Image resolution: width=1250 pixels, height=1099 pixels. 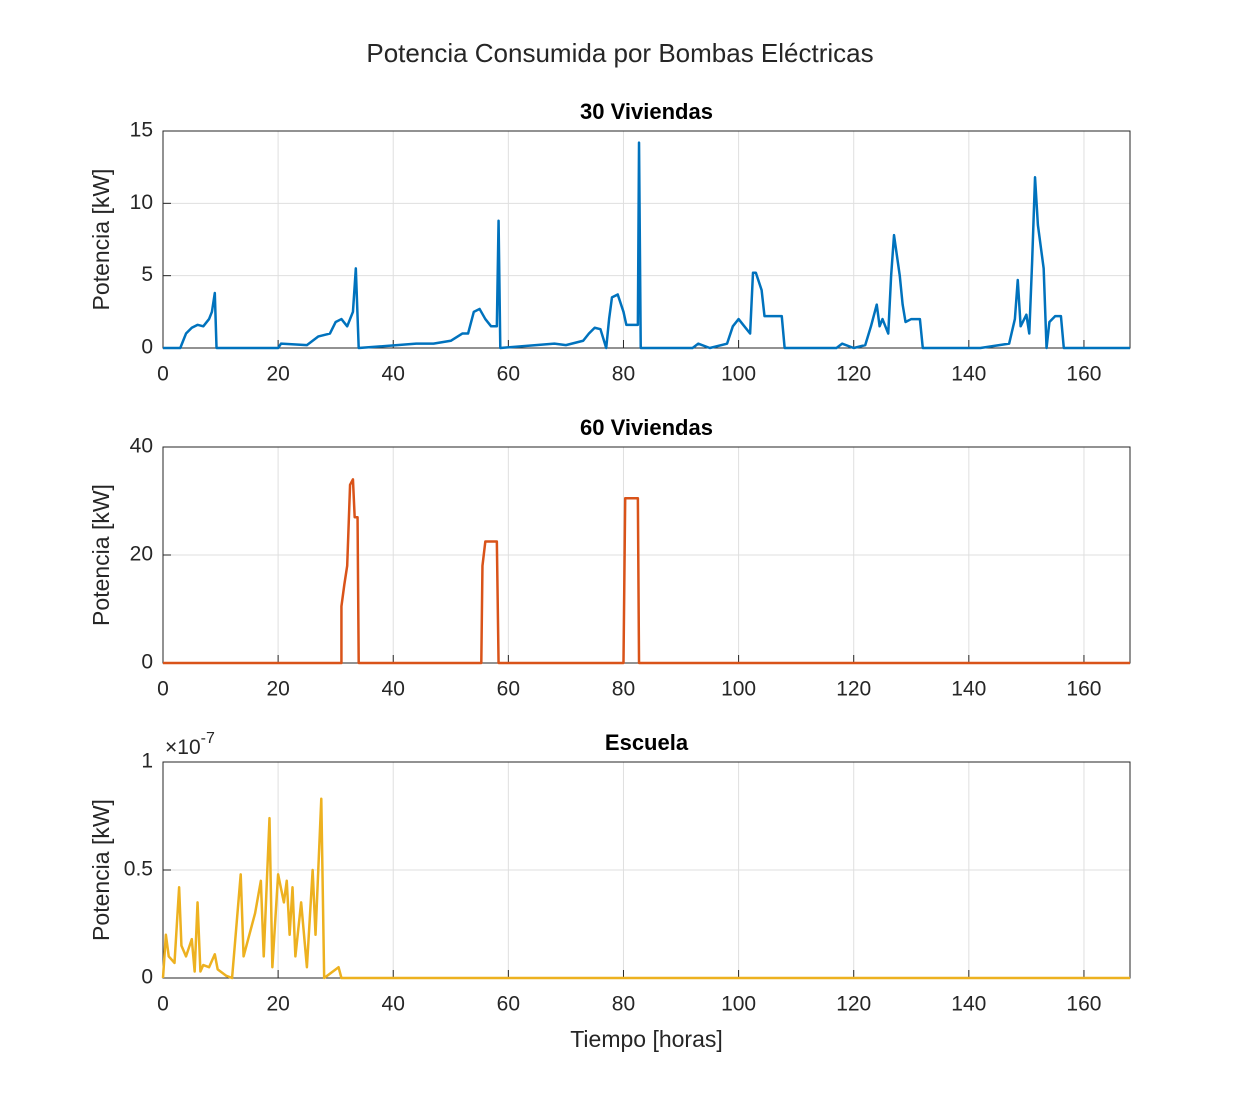 I want to click on y-tick-label: 15, so click(x=141, y=130).